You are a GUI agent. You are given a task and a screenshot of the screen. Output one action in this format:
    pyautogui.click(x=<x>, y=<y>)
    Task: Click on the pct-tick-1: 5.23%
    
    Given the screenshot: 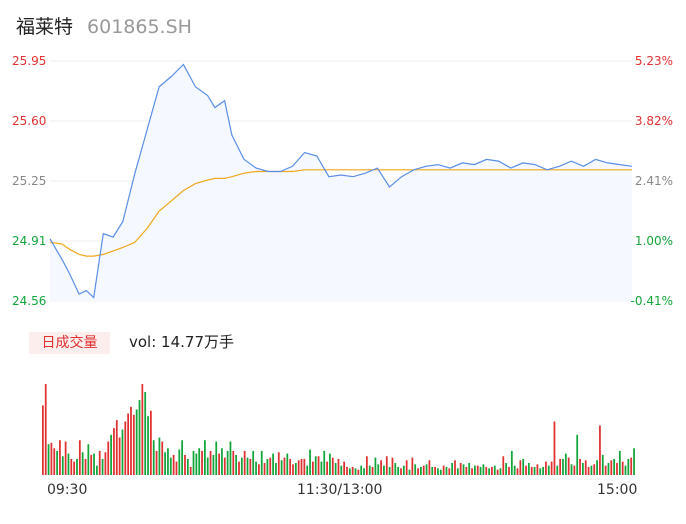 What is the action you would take?
    pyautogui.click(x=653, y=61)
    